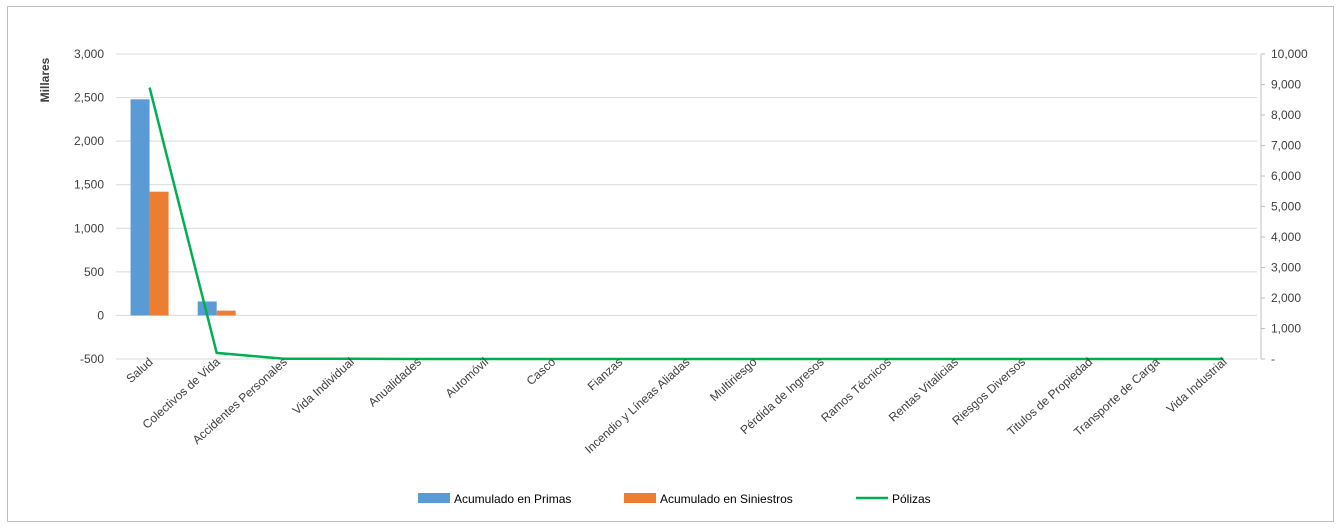 The image size is (1341, 529). What do you see at coordinates (1273, 359) in the screenshot?
I see `right-tick-label: -` at bounding box center [1273, 359].